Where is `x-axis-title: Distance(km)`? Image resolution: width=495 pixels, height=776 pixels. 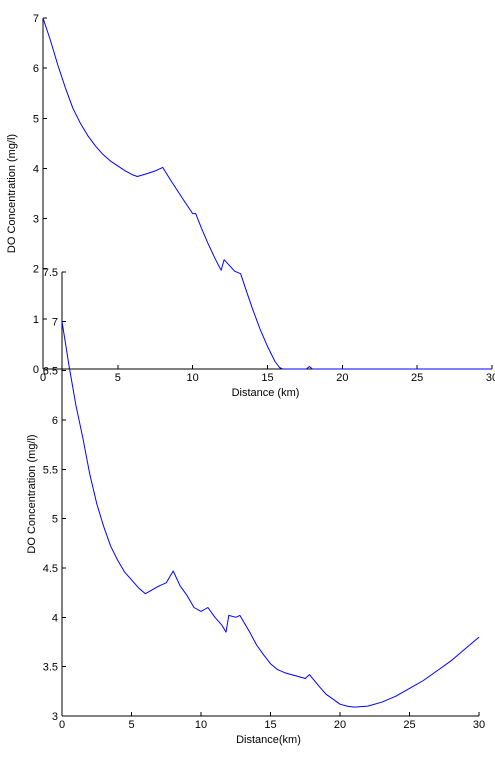
x-axis-title: Distance(km) is located at coordinates (268, 740).